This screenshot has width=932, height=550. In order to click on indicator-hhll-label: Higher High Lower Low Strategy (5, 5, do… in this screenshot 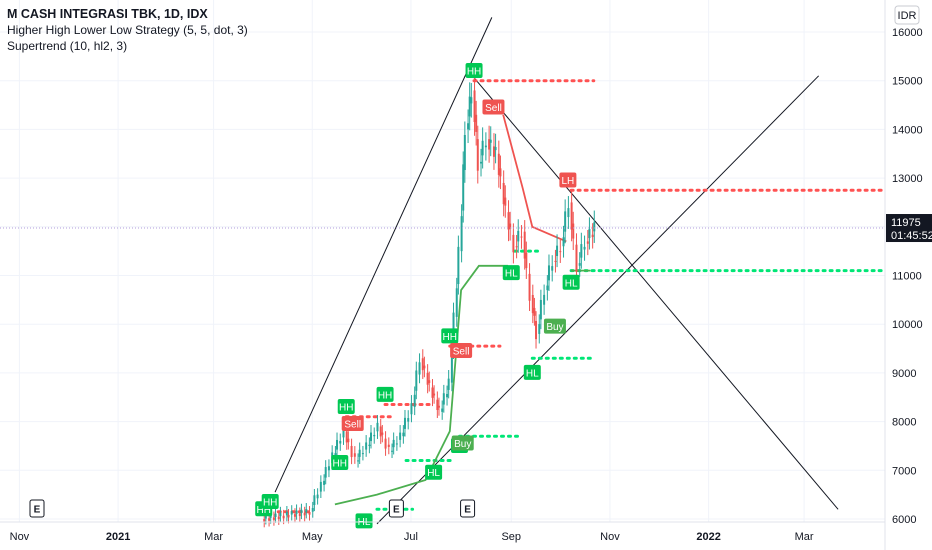, I will do `click(127, 30)`.